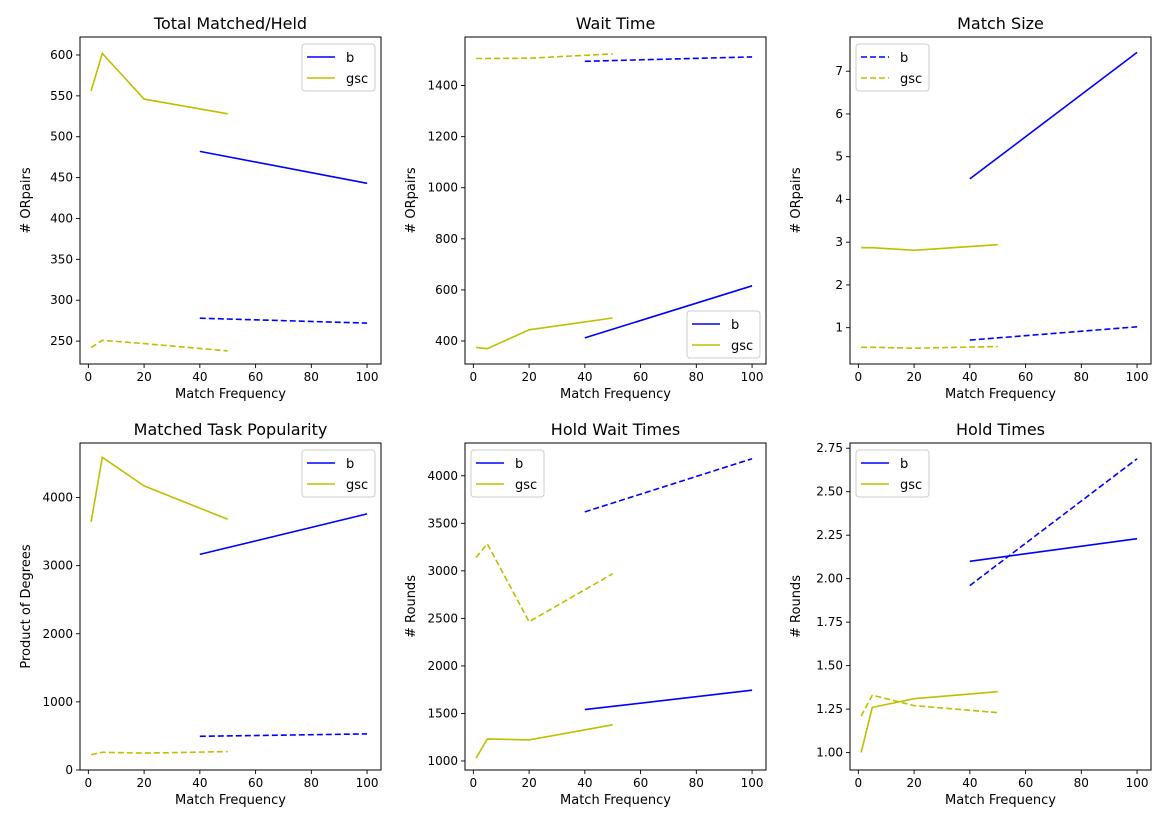 This screenshot has height=827, width=1169. Describe the element at coordinates (61, 178) in the screenshot. I see `y-tick-label: 450` at that location.